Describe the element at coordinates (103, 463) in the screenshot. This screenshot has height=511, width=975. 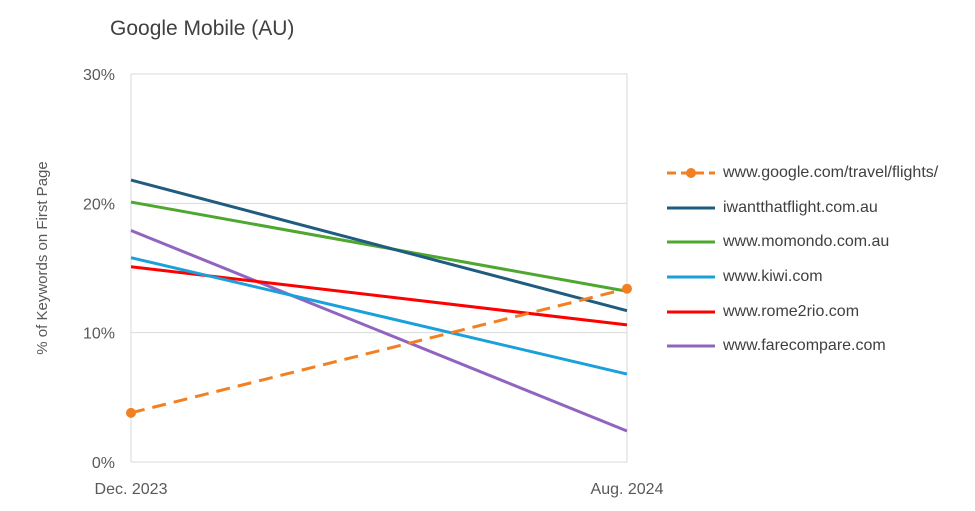
I see `y-tick-label: 0%` at that location.